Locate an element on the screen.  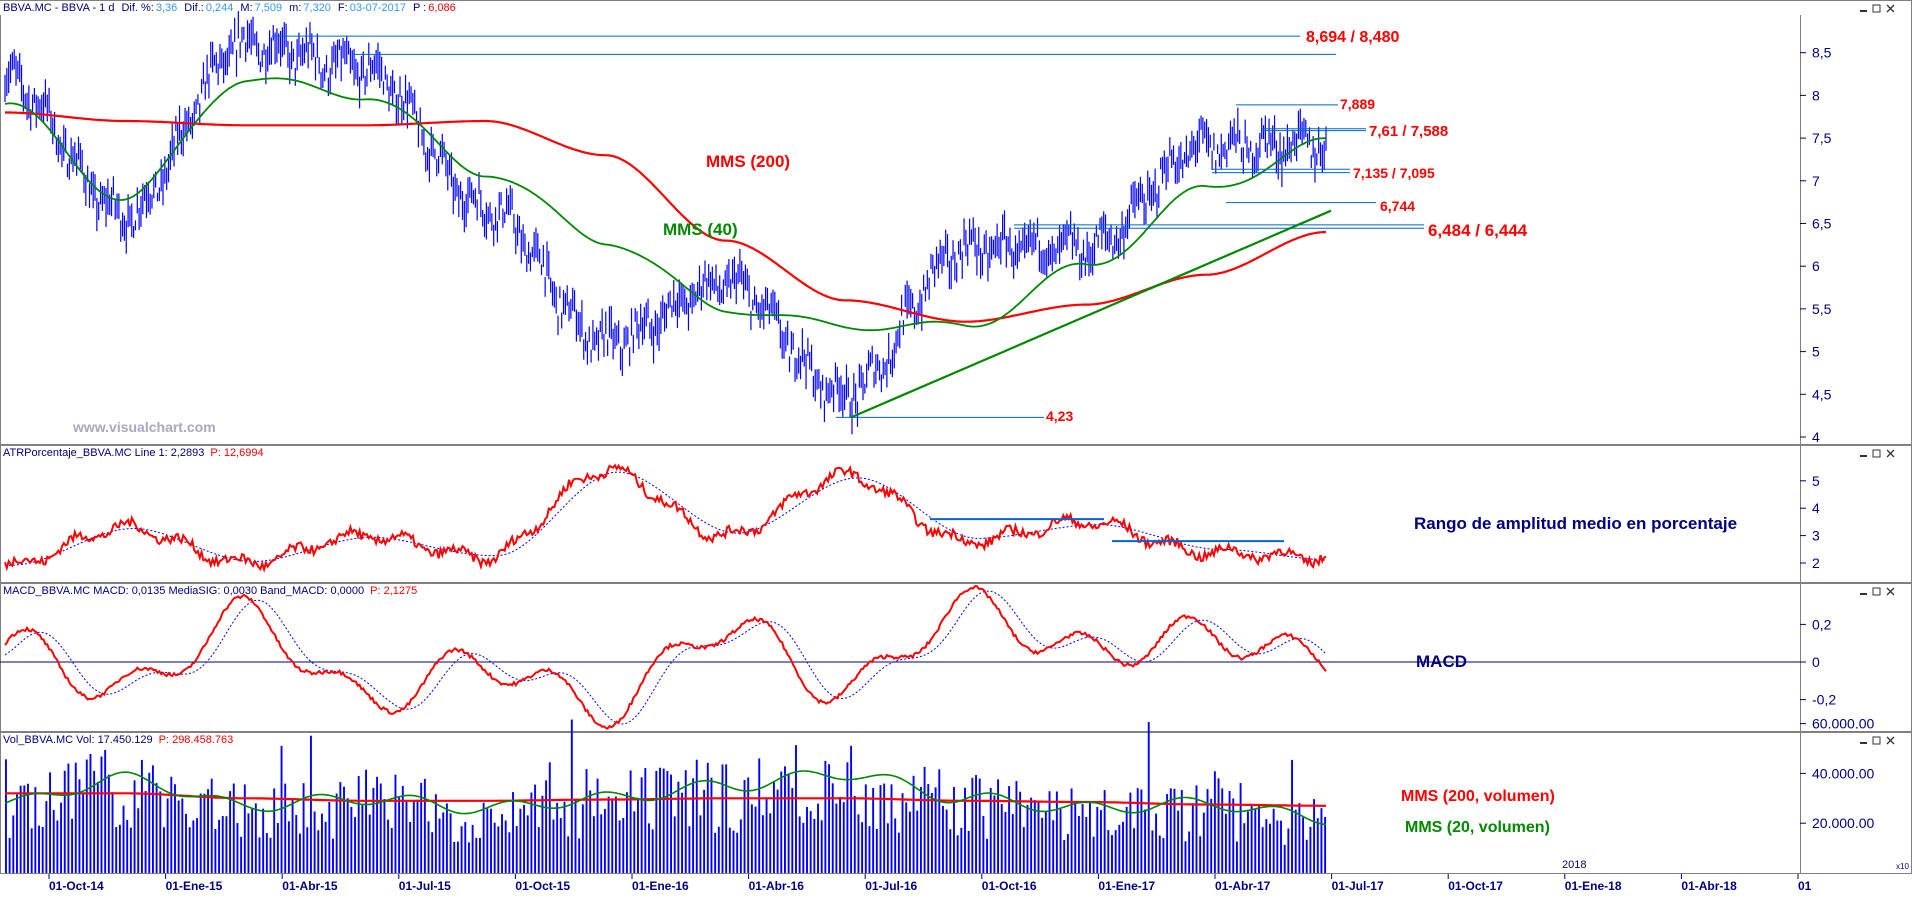
price-y-tick-label: 7 is located at coordinates (1816, 181).